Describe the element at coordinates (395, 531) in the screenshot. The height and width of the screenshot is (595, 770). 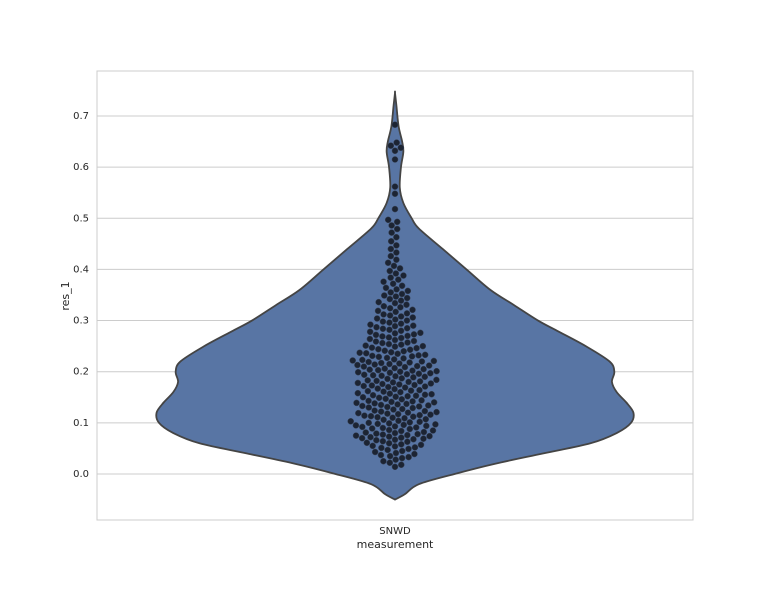
I see `x-tick-label: SNWD` at that location.